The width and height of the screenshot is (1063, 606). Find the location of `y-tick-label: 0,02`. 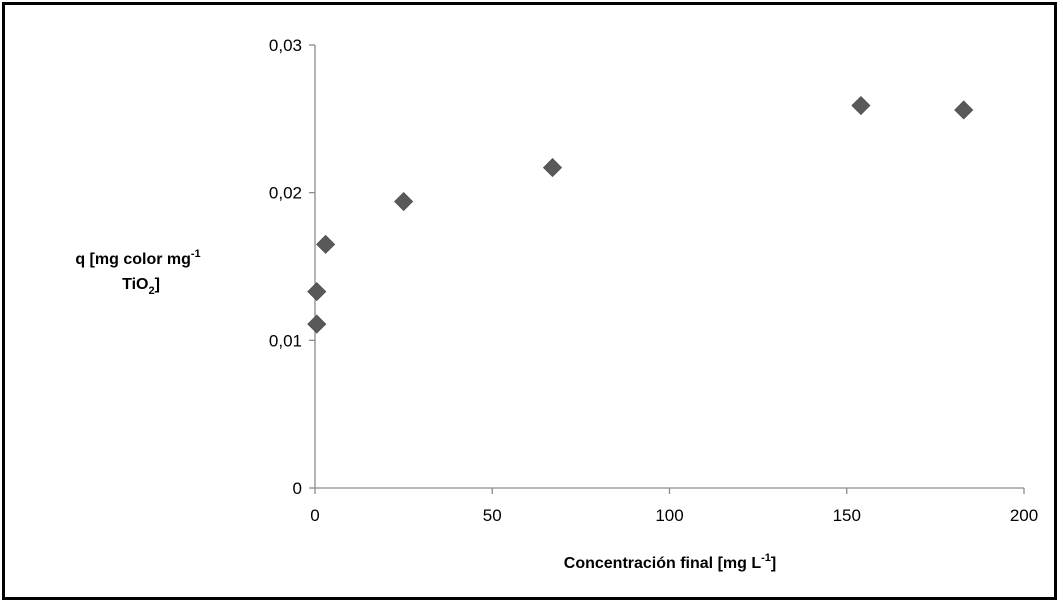

y-tick-label: 0,02 is located at coordinates (285, 193).